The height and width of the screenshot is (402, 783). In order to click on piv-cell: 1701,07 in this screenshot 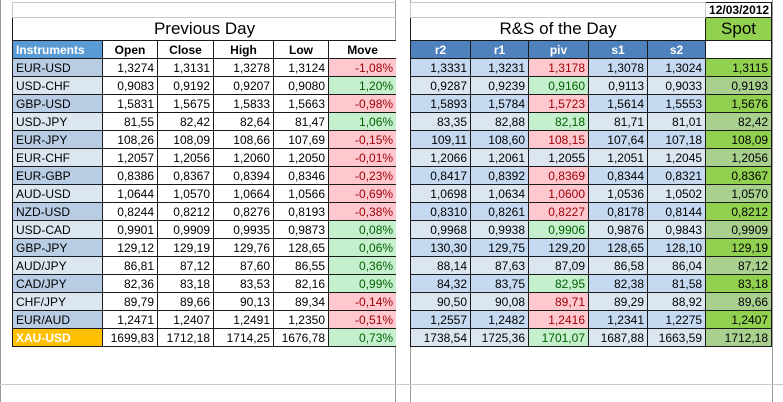, I will do `click(558, 337)`.